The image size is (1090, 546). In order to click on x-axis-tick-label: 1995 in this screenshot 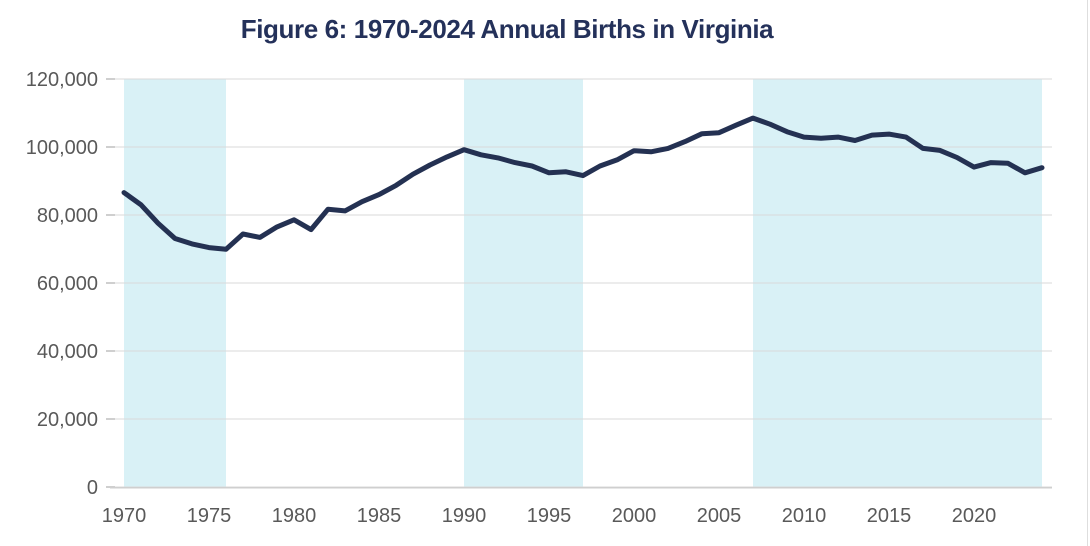, I will do `click(549, 516)`.